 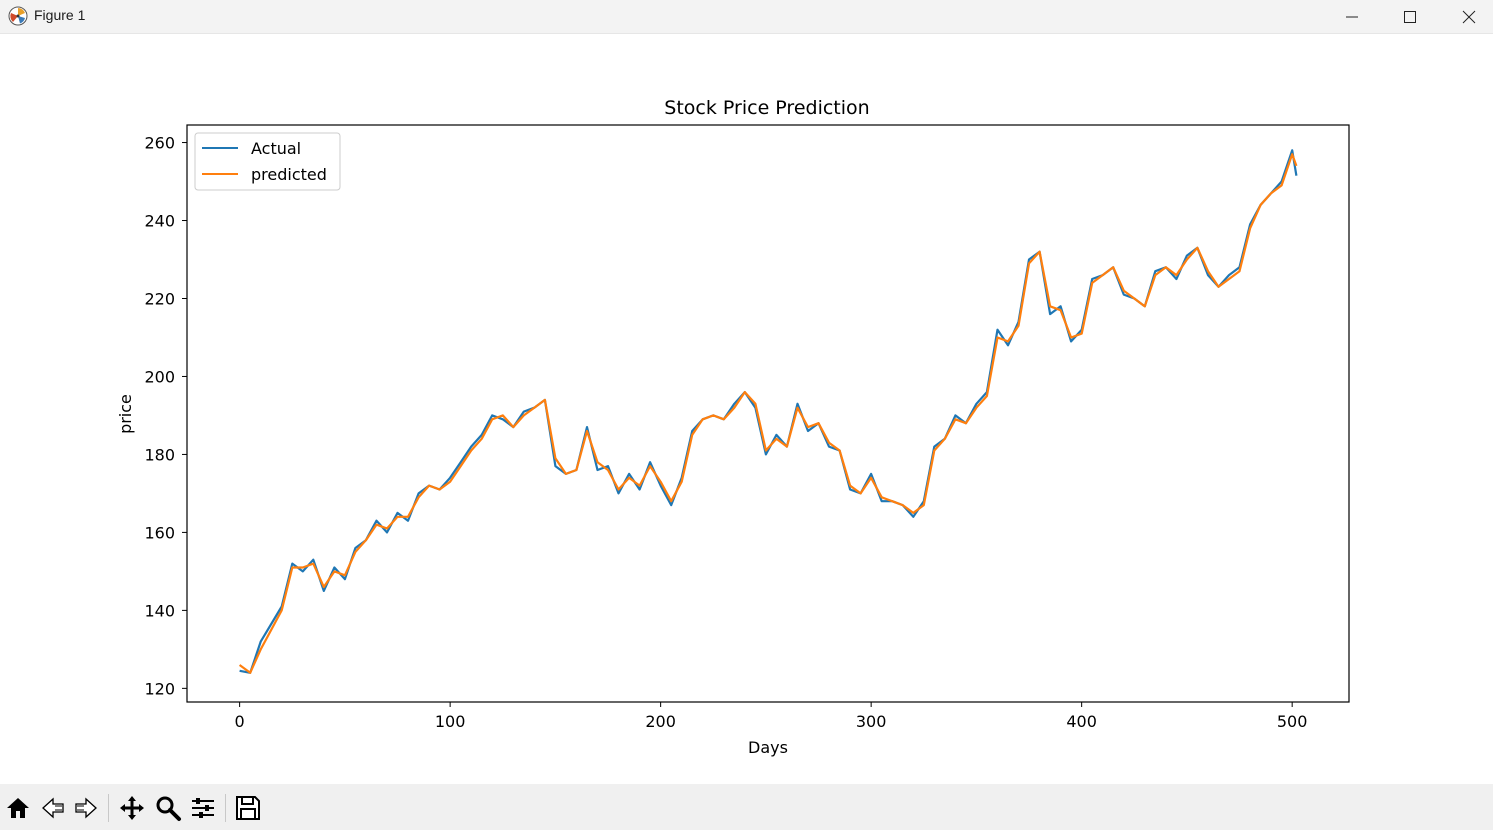 What do you see at coordinates (1292, 721) in the screenshot?
I see `x-tick-label: 500` at bounding box center [1292, 721].